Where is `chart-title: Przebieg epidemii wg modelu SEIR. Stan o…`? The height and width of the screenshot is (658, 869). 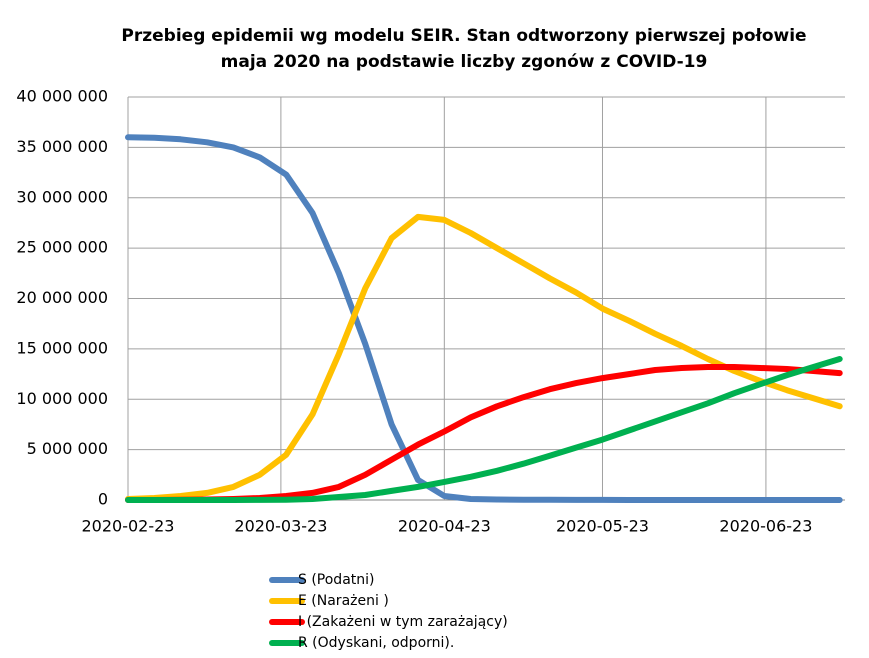 chart-title: Przebieg epidemii wg modelu SEIR. Stan o… is located at coordinates (463, 36).